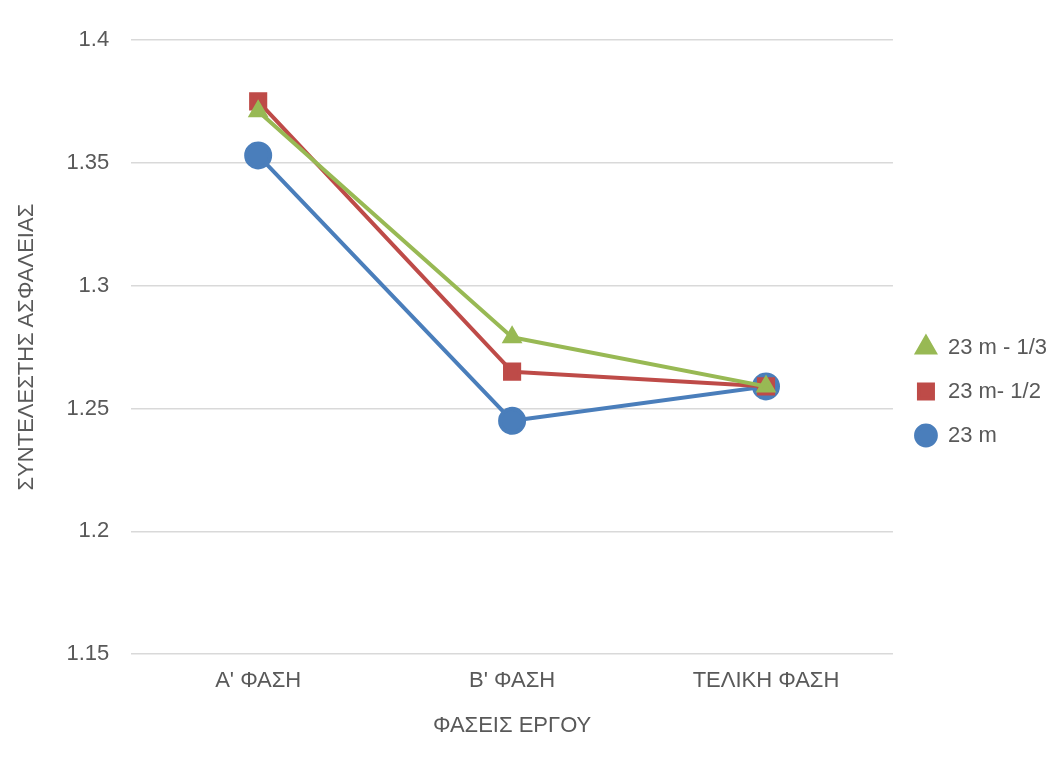 Image resolution: width=1057 pixels, height=758 pixels. Describe the element at coordinates (88, 653) in the screenshot. I see `y-tick-label: 1.15` at that location.